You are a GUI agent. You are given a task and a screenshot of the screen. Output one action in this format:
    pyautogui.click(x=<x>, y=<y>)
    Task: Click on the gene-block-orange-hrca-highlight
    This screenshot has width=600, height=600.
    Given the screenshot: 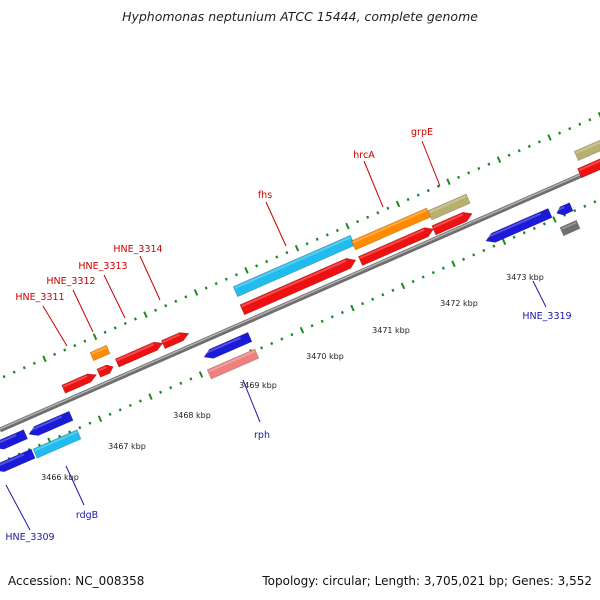 What is the action you would take?
    pyautogui.click(x=389, y=226)
    